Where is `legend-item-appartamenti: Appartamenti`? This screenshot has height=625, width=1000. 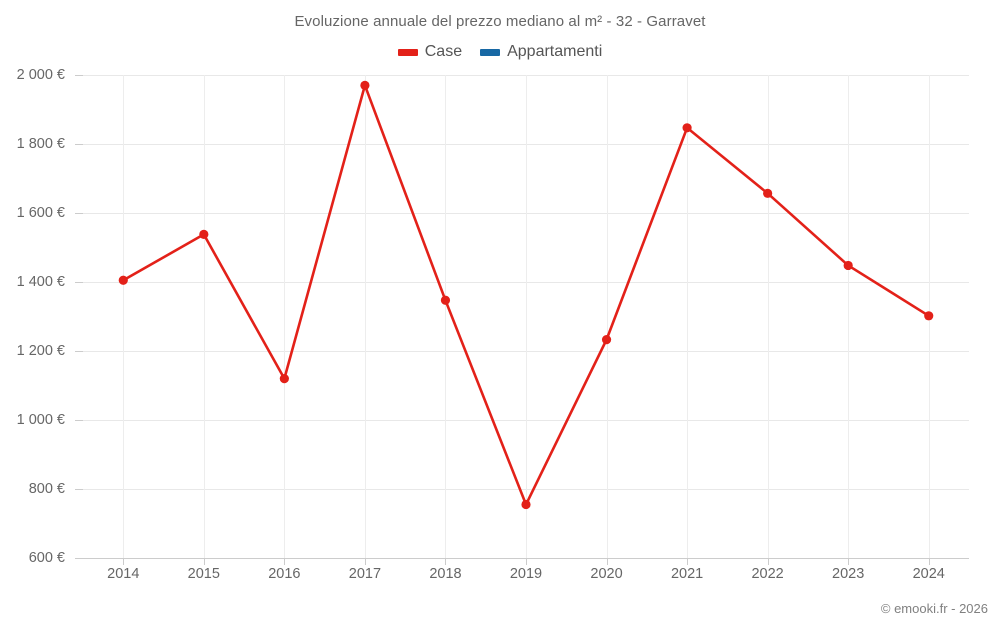
legend-item-appartamenti: Appartamenti is located at coordinates (541, 52).